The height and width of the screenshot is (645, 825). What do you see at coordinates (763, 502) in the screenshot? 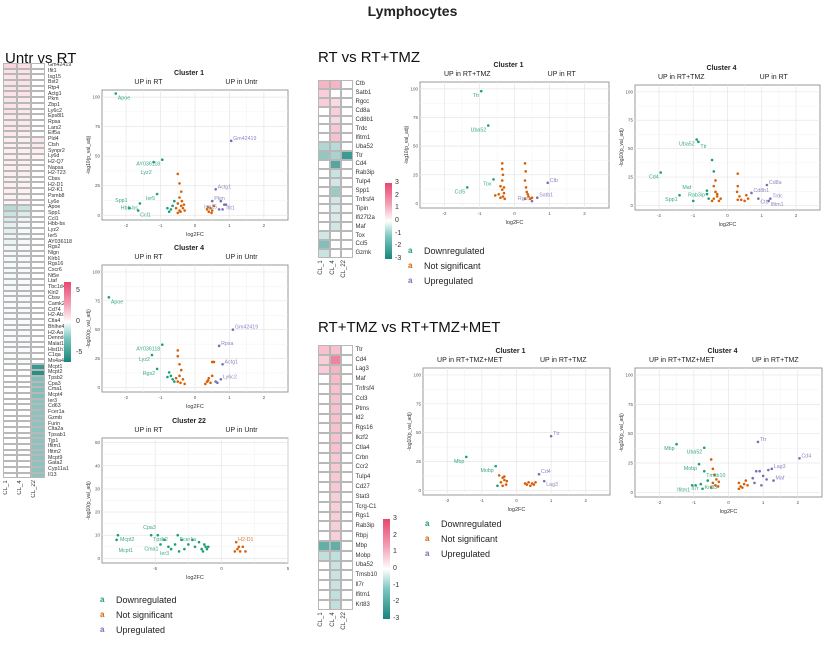
I see `x-tick-label: 1` at bounding box center [763, 502].